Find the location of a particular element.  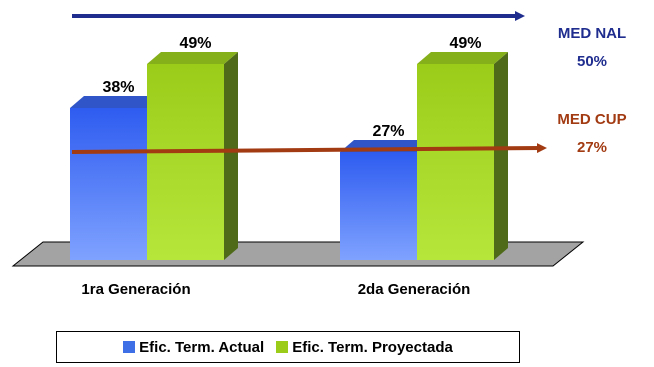

med-cup-label: MED CUP is located at coordinates (591, 119).